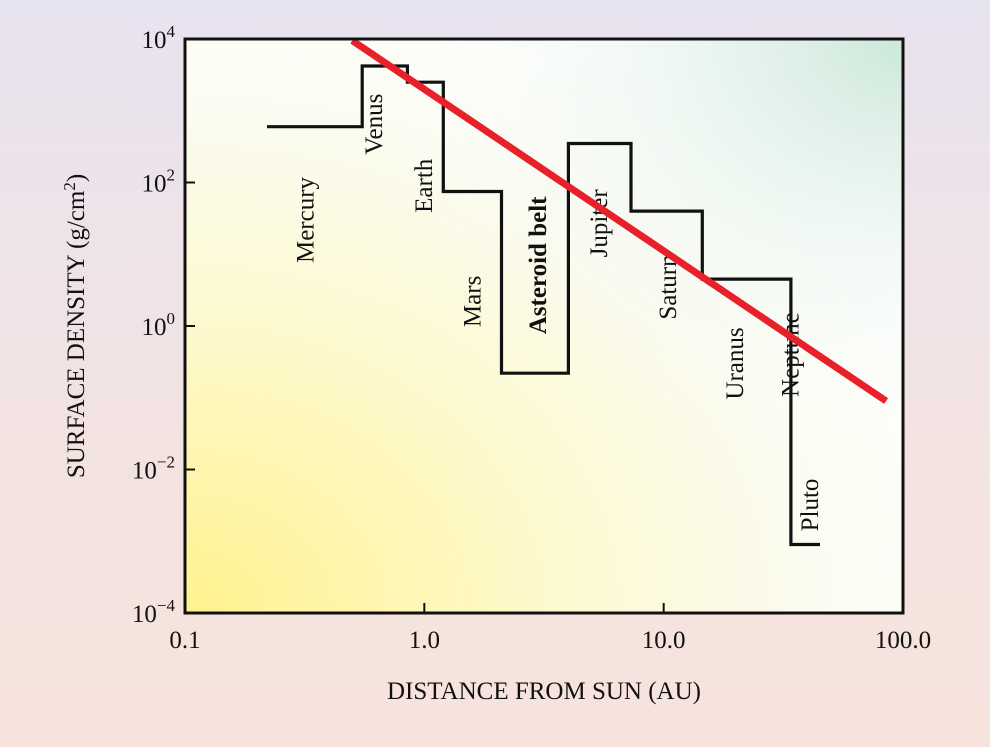  Describe the element at coordinates (903, 640) in the screenshot. I see `x-tick-label: 100.0` at that location.